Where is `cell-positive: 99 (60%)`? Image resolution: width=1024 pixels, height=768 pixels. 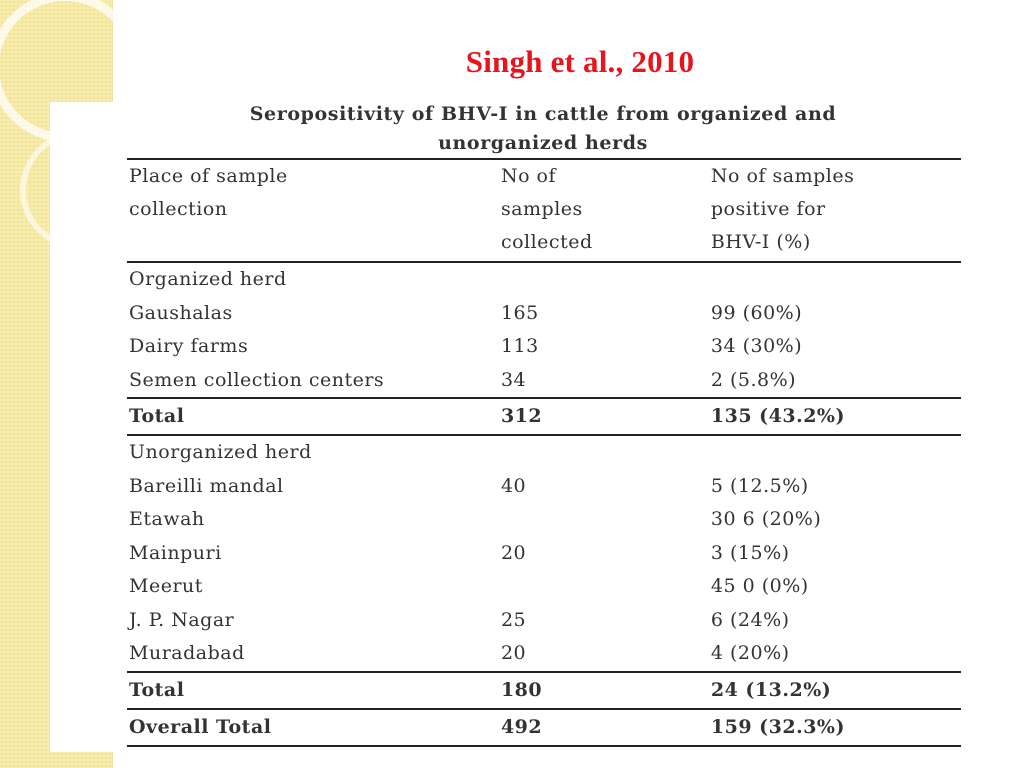 cell-positive: 99 (60%) is located at coordinates (756, 312).